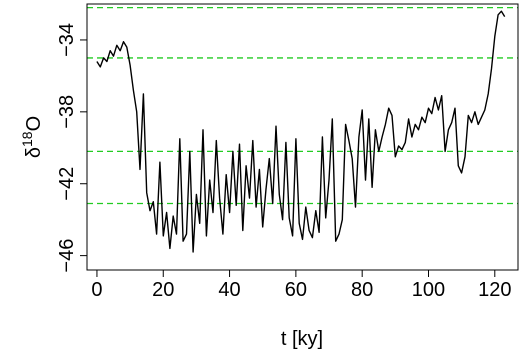 This screenshot has width=523, height=351. I want to click on x-tick-label: 80, so click(362, 290).